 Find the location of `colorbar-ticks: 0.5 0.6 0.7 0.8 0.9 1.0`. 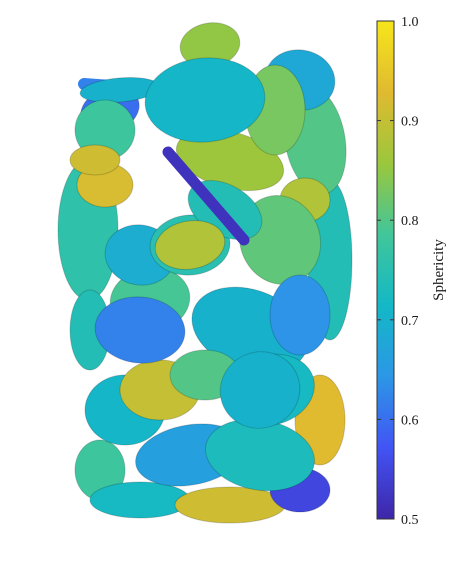

colorbar-ticks: 0.5 0.6 0.7 0.8 0.9 1.0 is located at coordinates (398, 271).